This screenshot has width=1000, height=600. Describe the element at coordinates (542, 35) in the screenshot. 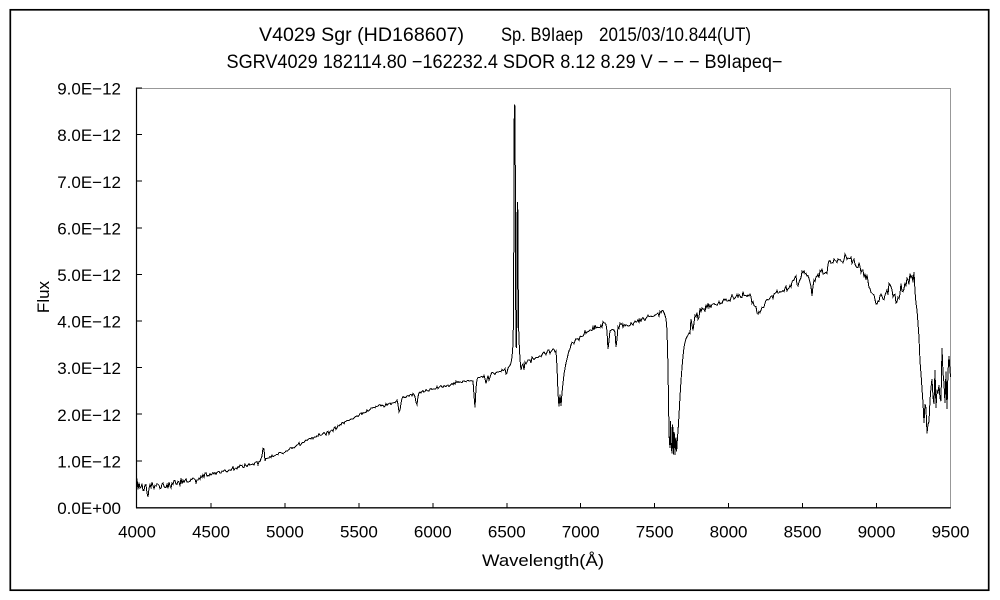

I see `svg-text: Sp. B9Iaep` at that location.